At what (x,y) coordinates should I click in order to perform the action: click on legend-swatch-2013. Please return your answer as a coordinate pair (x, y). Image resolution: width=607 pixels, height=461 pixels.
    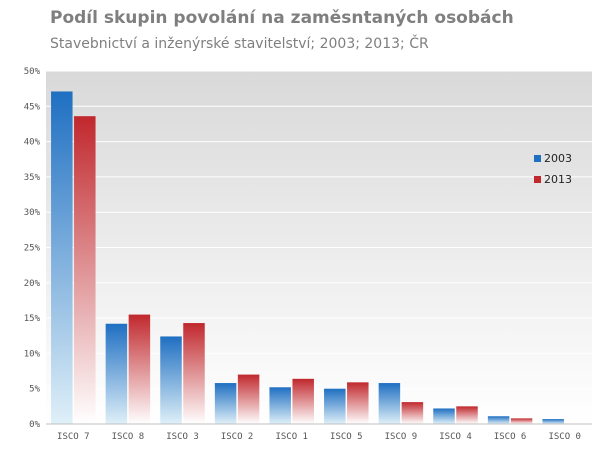
    Looking at the image, I should click on (537, 179).